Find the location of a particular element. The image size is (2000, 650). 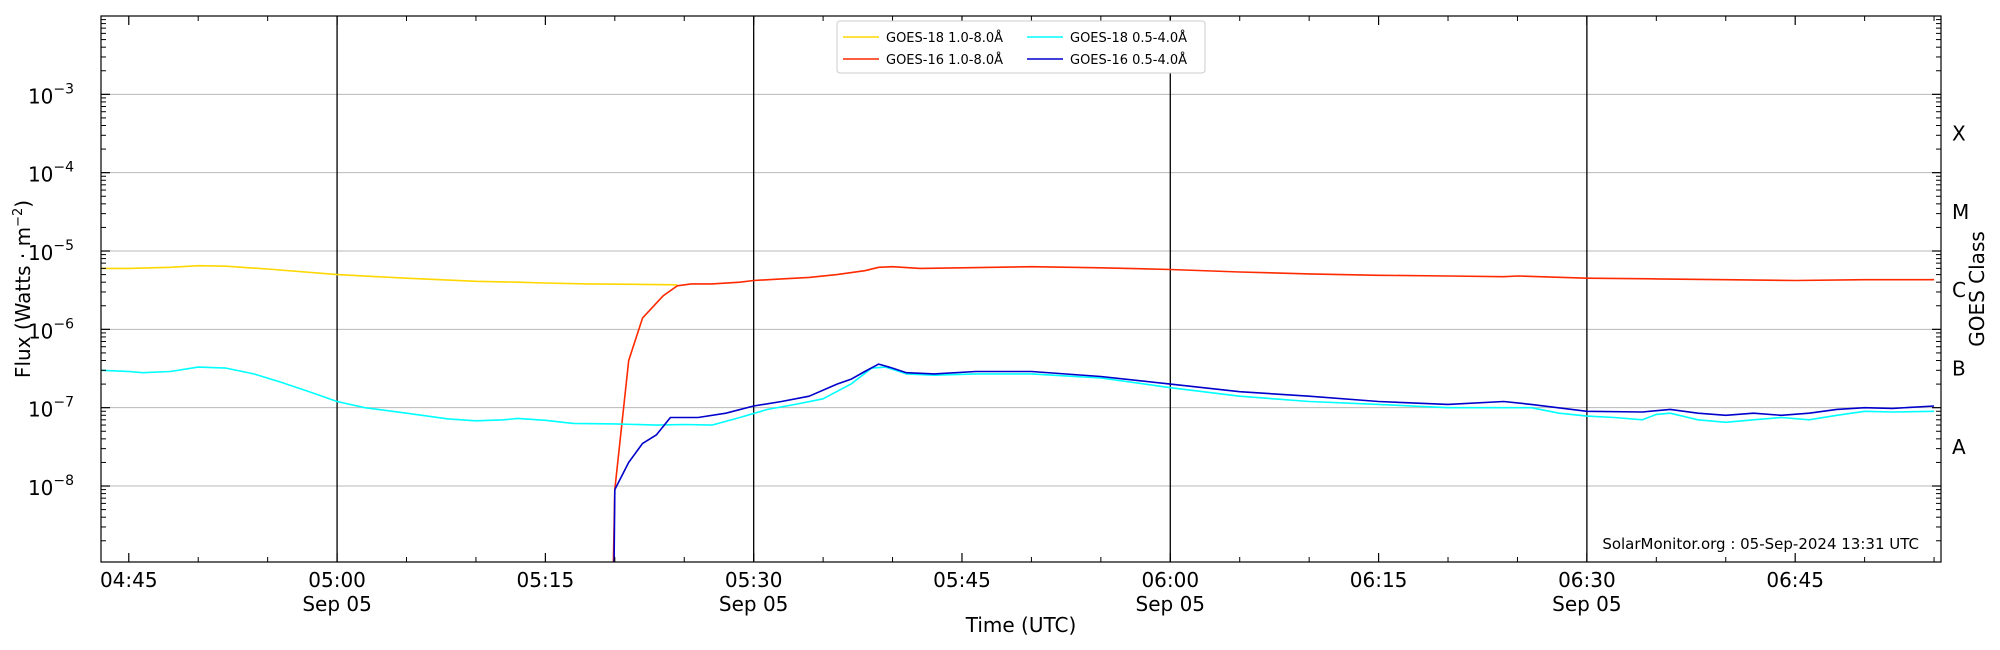

y-tick-label: 10⁻⁸ is located at coordinates (51, 486).